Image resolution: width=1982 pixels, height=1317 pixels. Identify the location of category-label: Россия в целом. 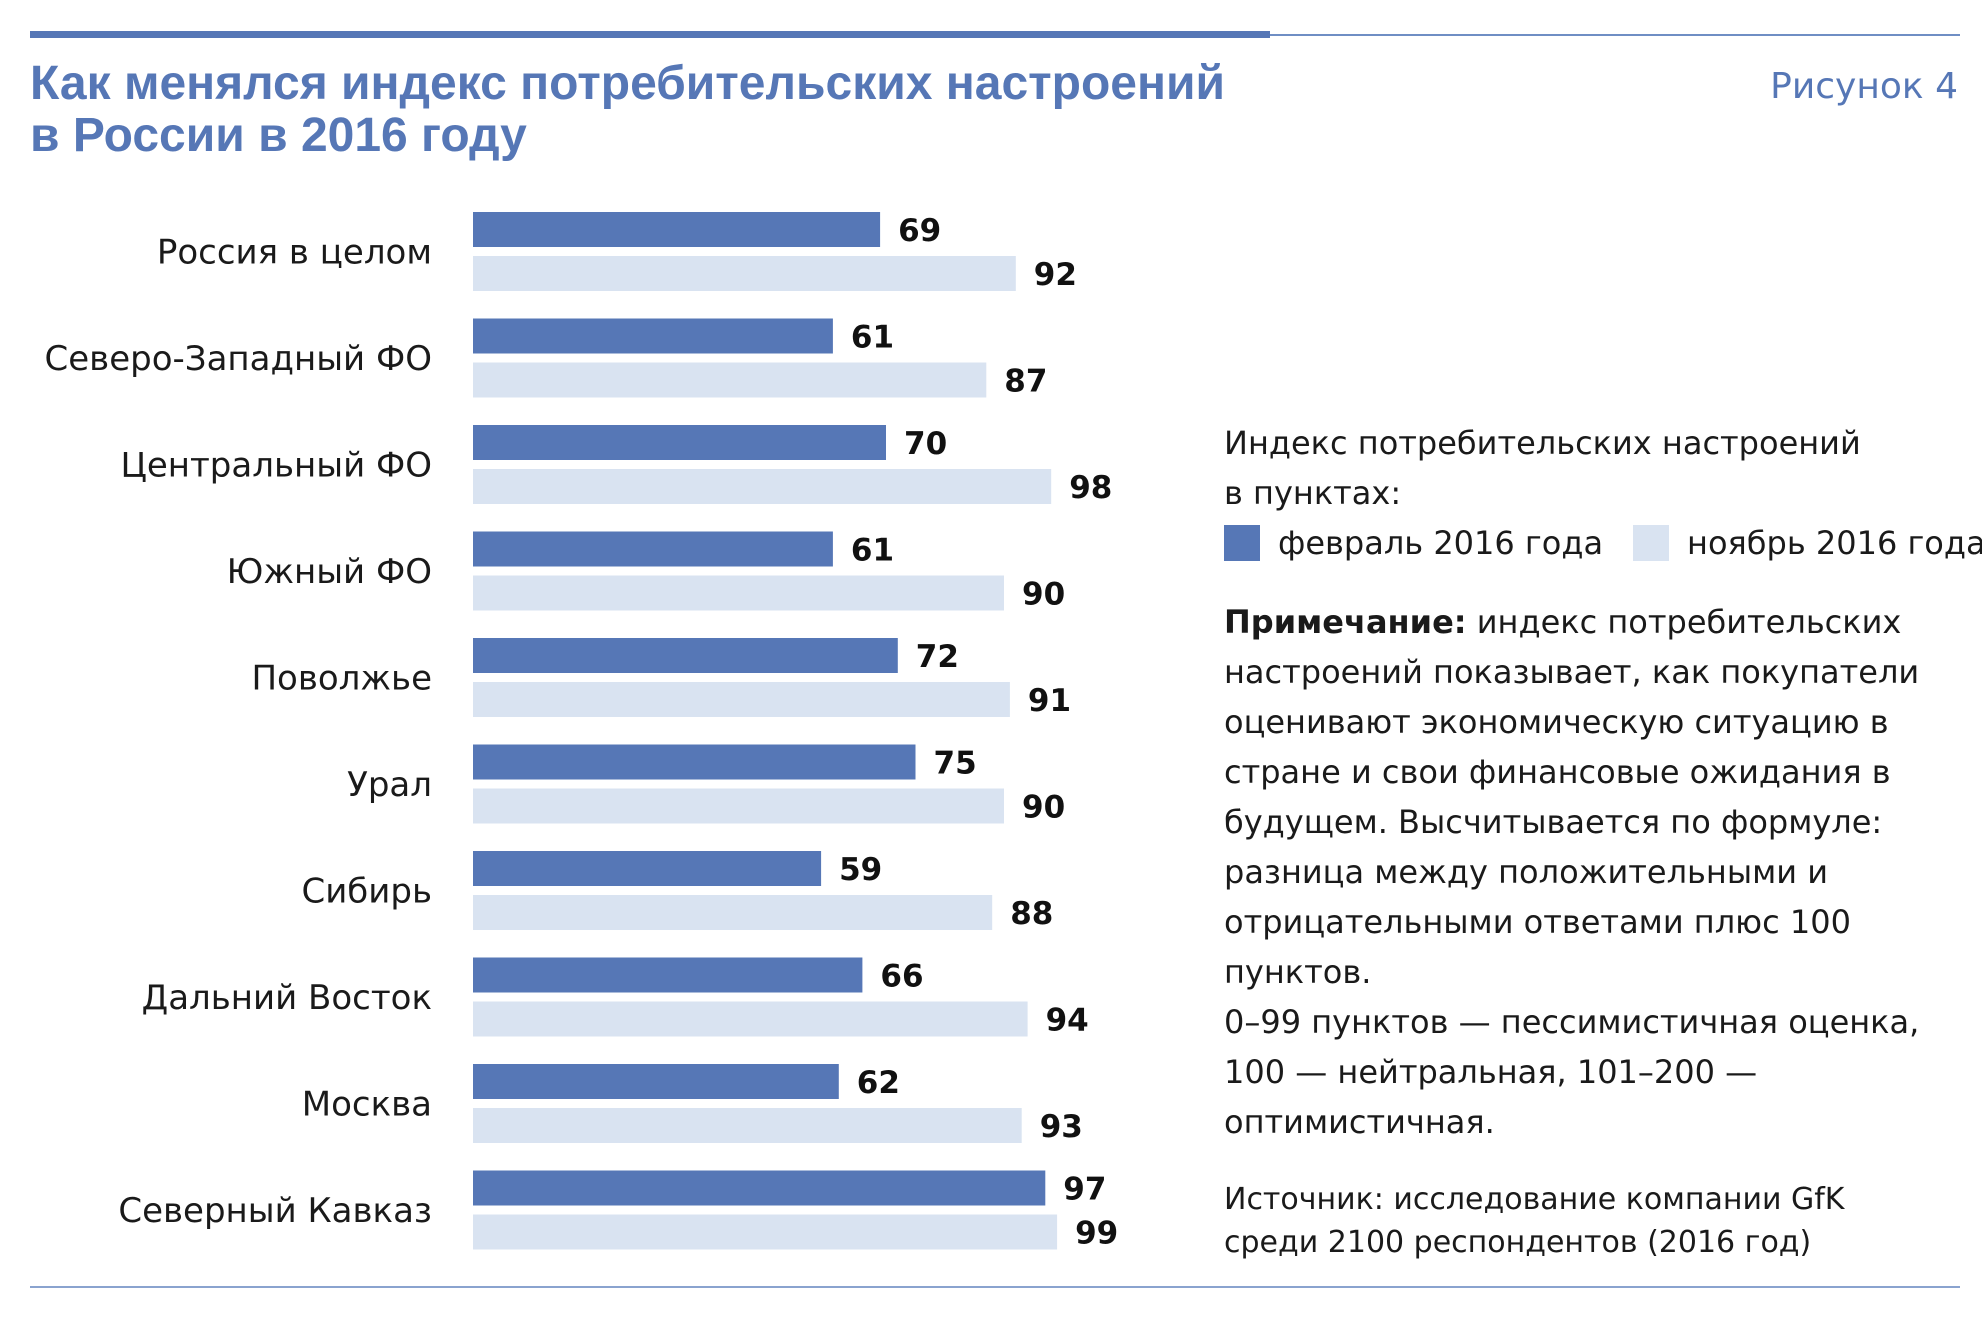
(294, 253).